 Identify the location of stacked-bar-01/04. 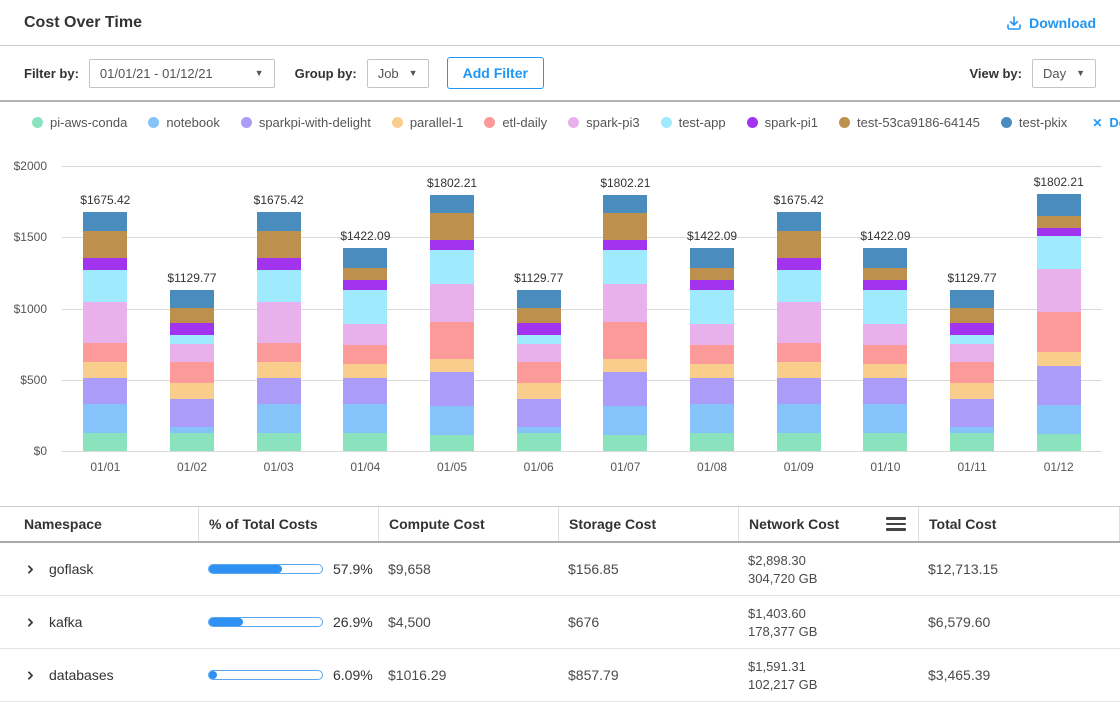
(365, 349).